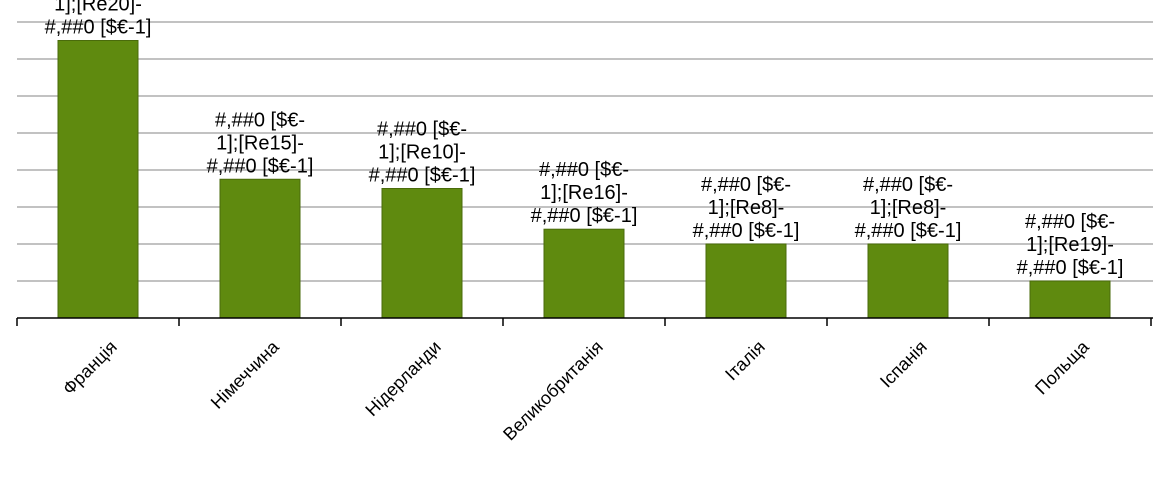 This screenshot has height=491, width=1153. What do you see at coordinates (903, 364) in the screenshot?
I see `category-label-6: Іспанія` at bounding box center [903, 364].